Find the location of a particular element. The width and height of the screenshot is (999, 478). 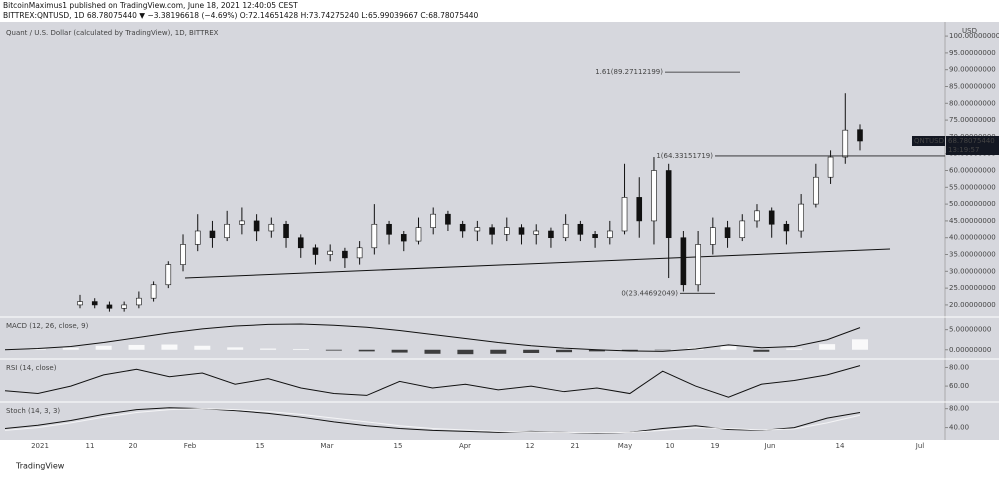

fib-label: 1.61(89.27112199) is located at coordinates (629, 72).